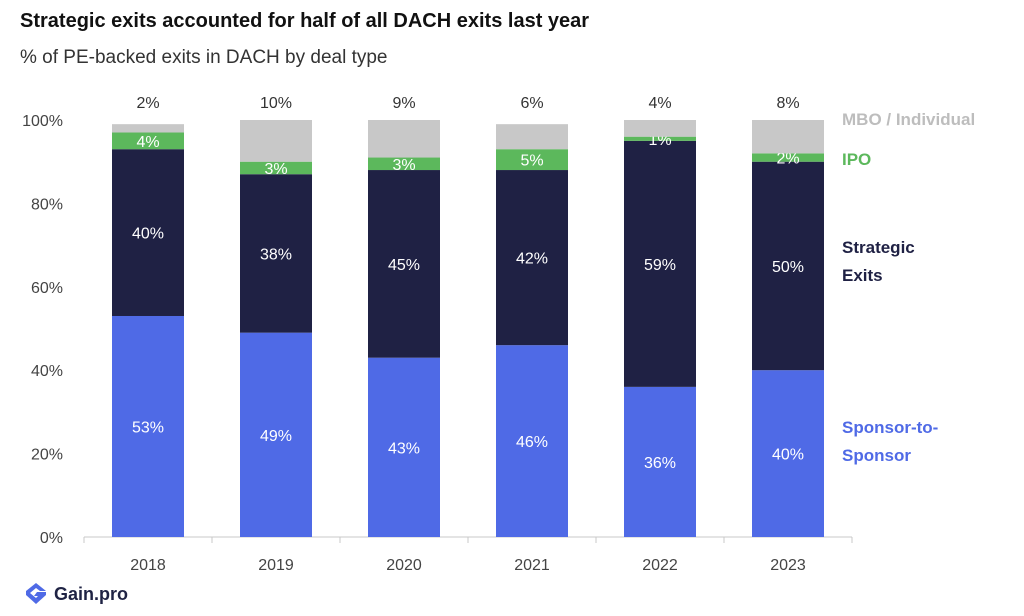 The width and height of the screenshot is (1024, 616). I want to click on data-label: 42%, so click(532, 259).